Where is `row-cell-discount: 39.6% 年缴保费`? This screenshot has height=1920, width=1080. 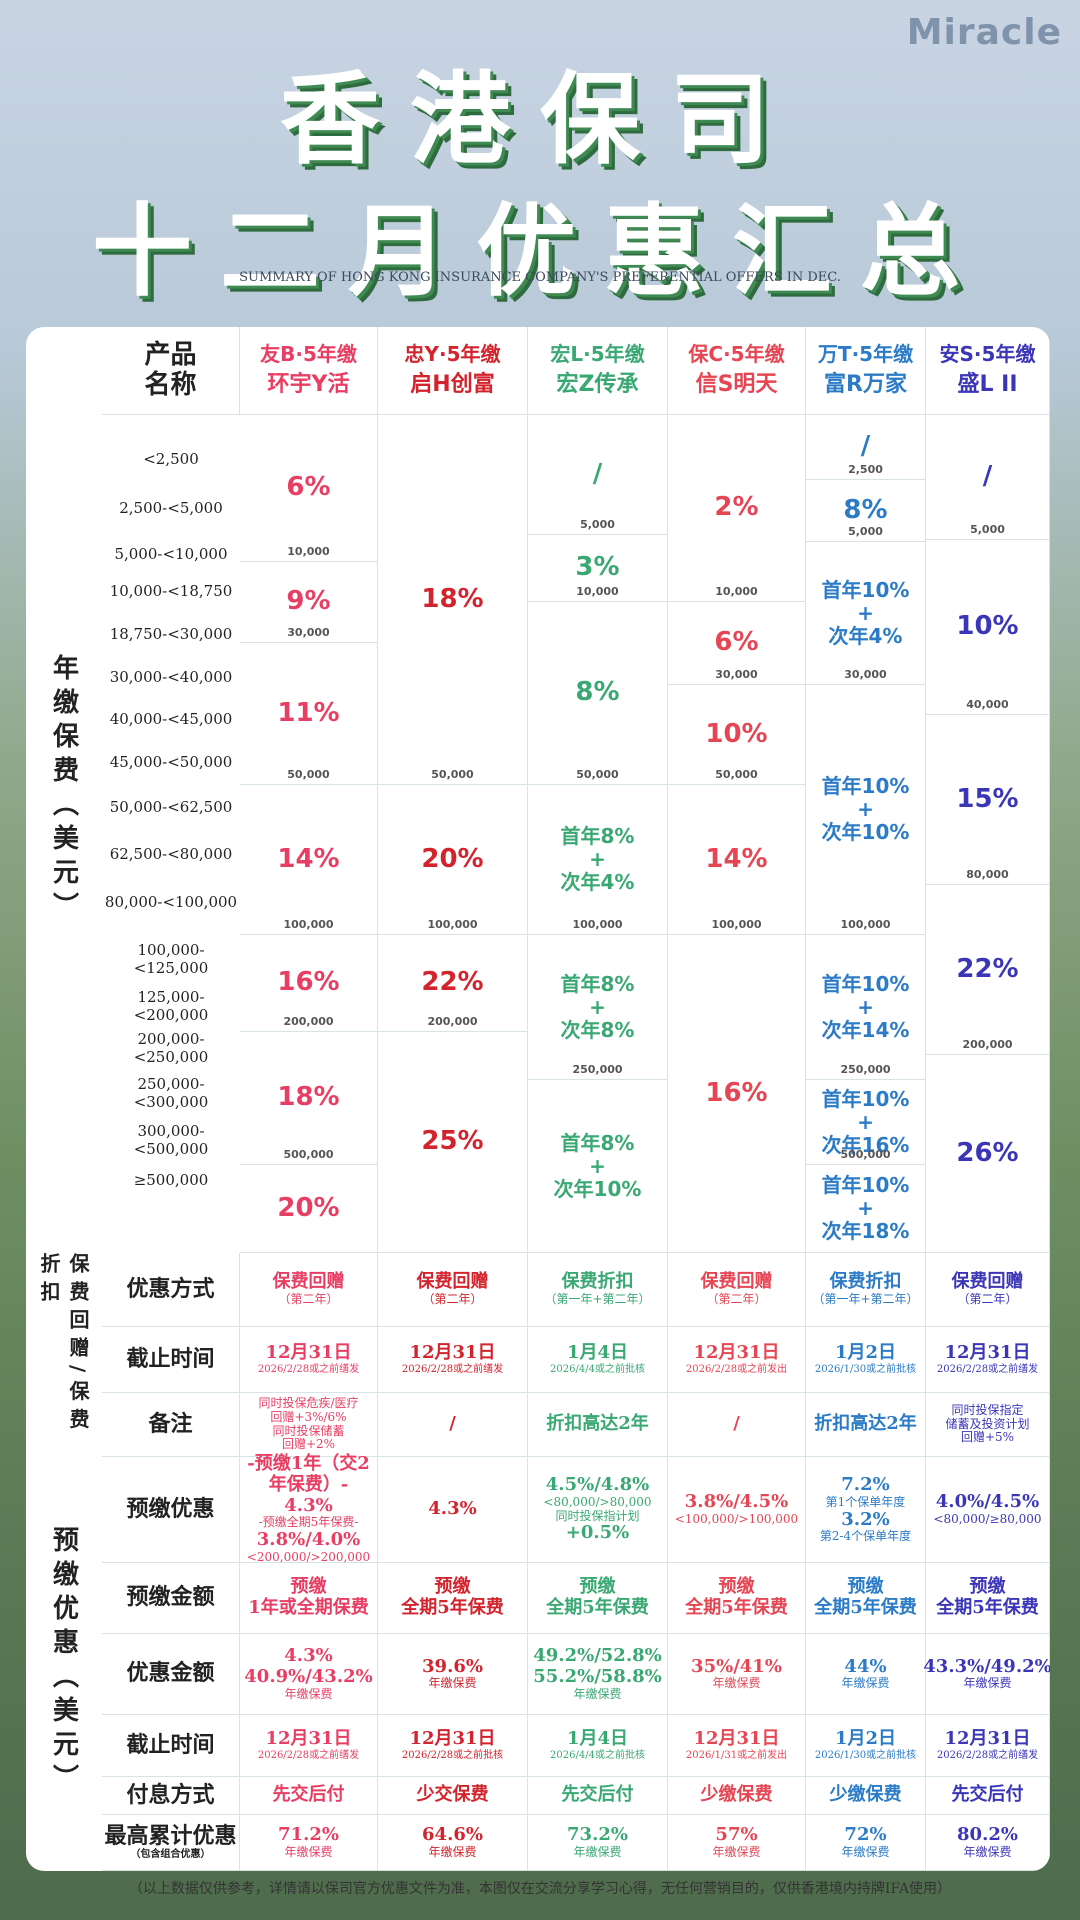 row-cell-discount: 39.6% 年缴保费 is located at coordinates (453, 1674).